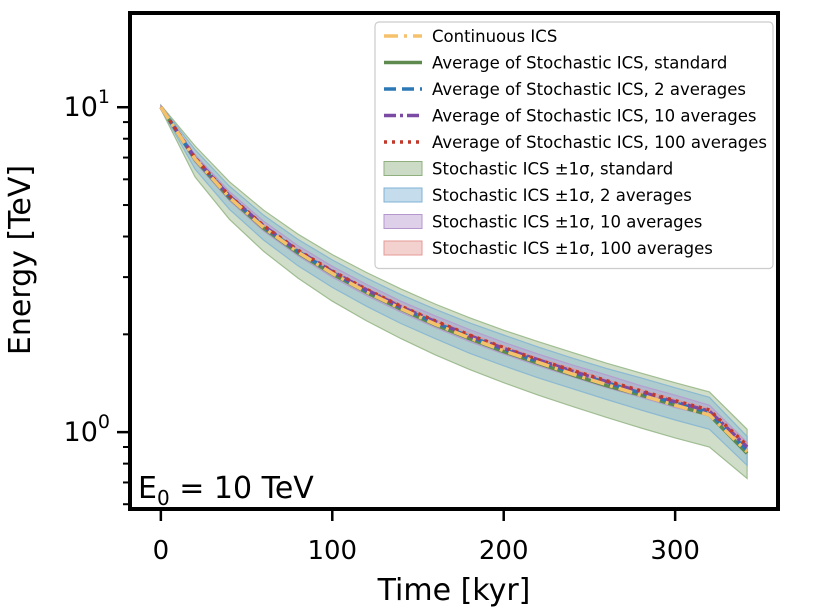 The height and width of the screenshot is (610, 814). I want to click on annotation-base: E, so click(147, 488).